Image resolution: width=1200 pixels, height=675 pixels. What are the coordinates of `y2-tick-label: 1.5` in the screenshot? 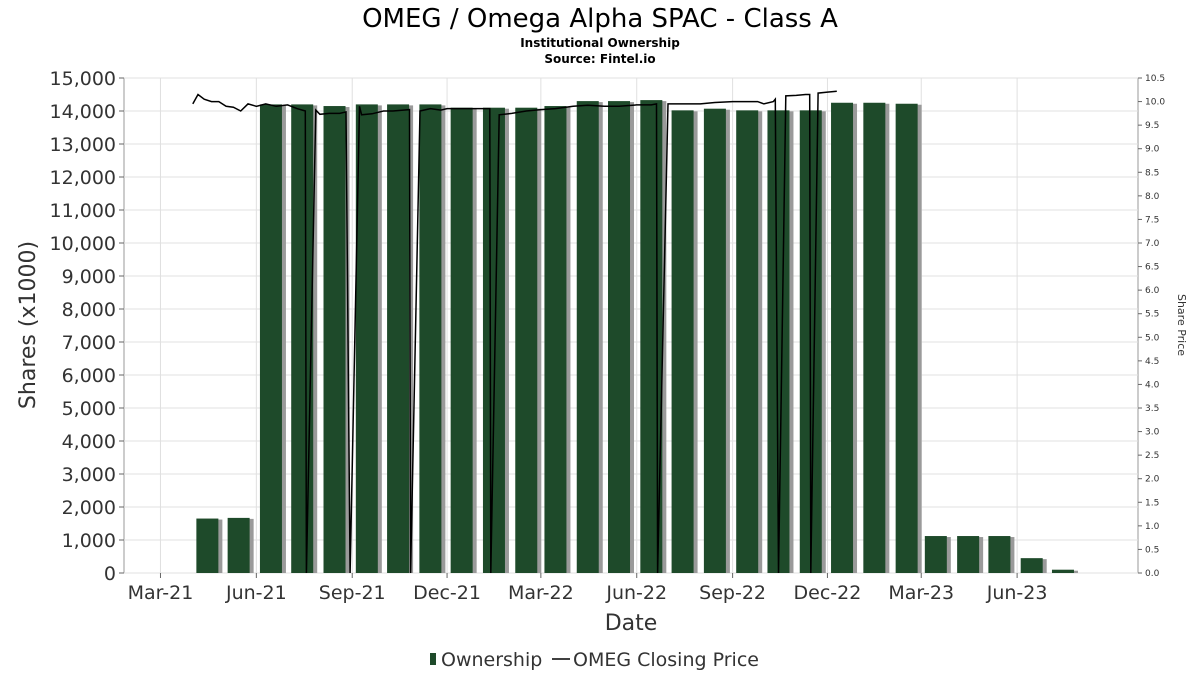 It's located at (1152, 503).